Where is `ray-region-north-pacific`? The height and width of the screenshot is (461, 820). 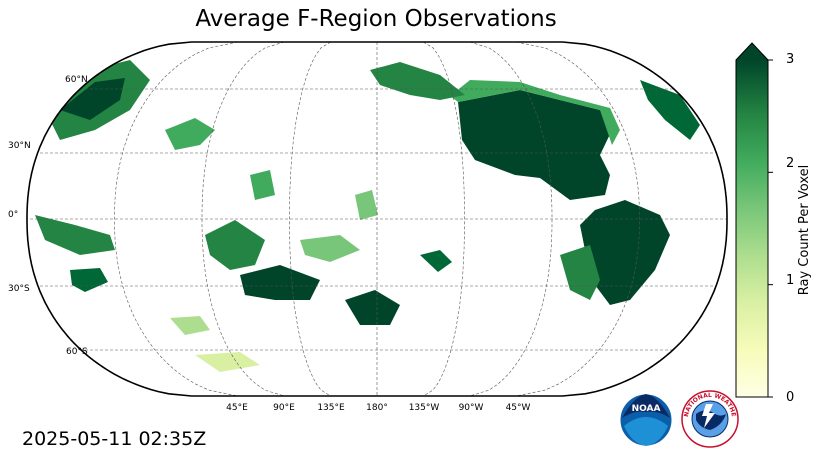 ray-region-north-pacific is located at coordinates (417, 81).